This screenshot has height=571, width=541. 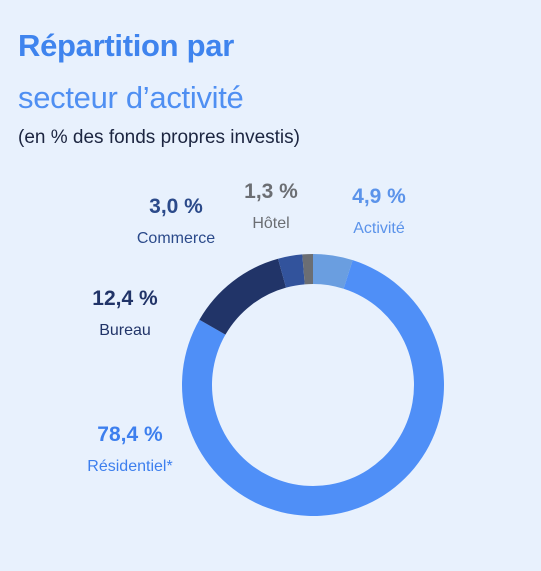 I want to click on value-residentiel: 78,4 %, so click(x=130, y=434).